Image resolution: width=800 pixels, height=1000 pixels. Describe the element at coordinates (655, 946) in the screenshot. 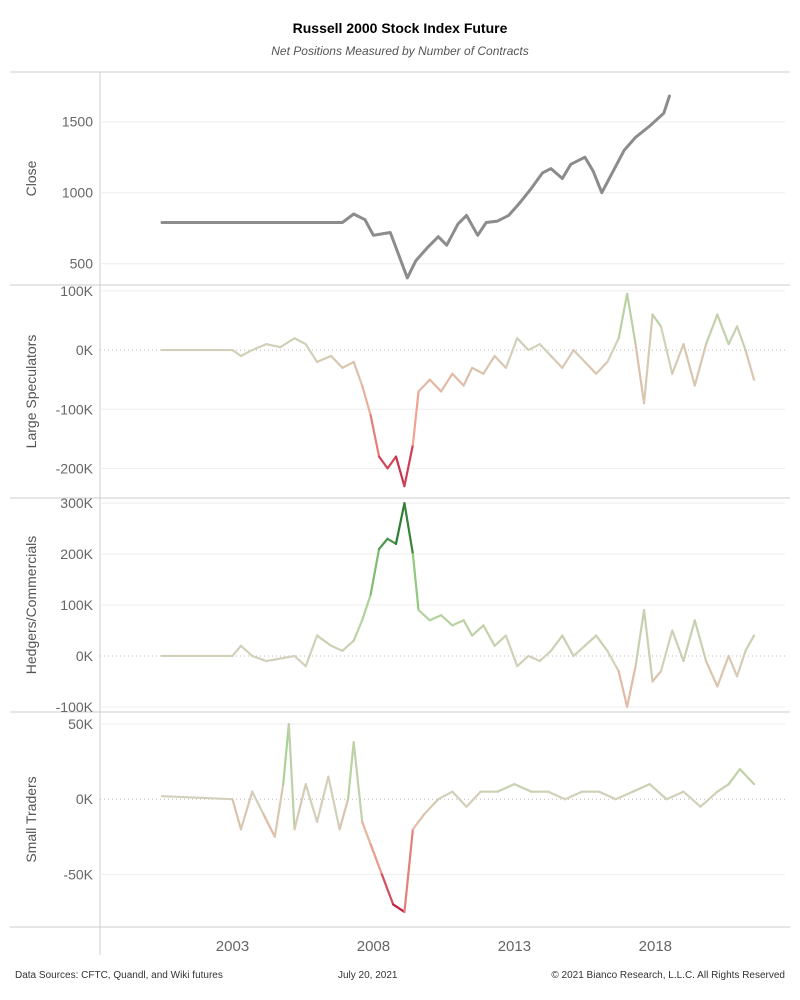

I see `x-tick-label: 2018` at that location.